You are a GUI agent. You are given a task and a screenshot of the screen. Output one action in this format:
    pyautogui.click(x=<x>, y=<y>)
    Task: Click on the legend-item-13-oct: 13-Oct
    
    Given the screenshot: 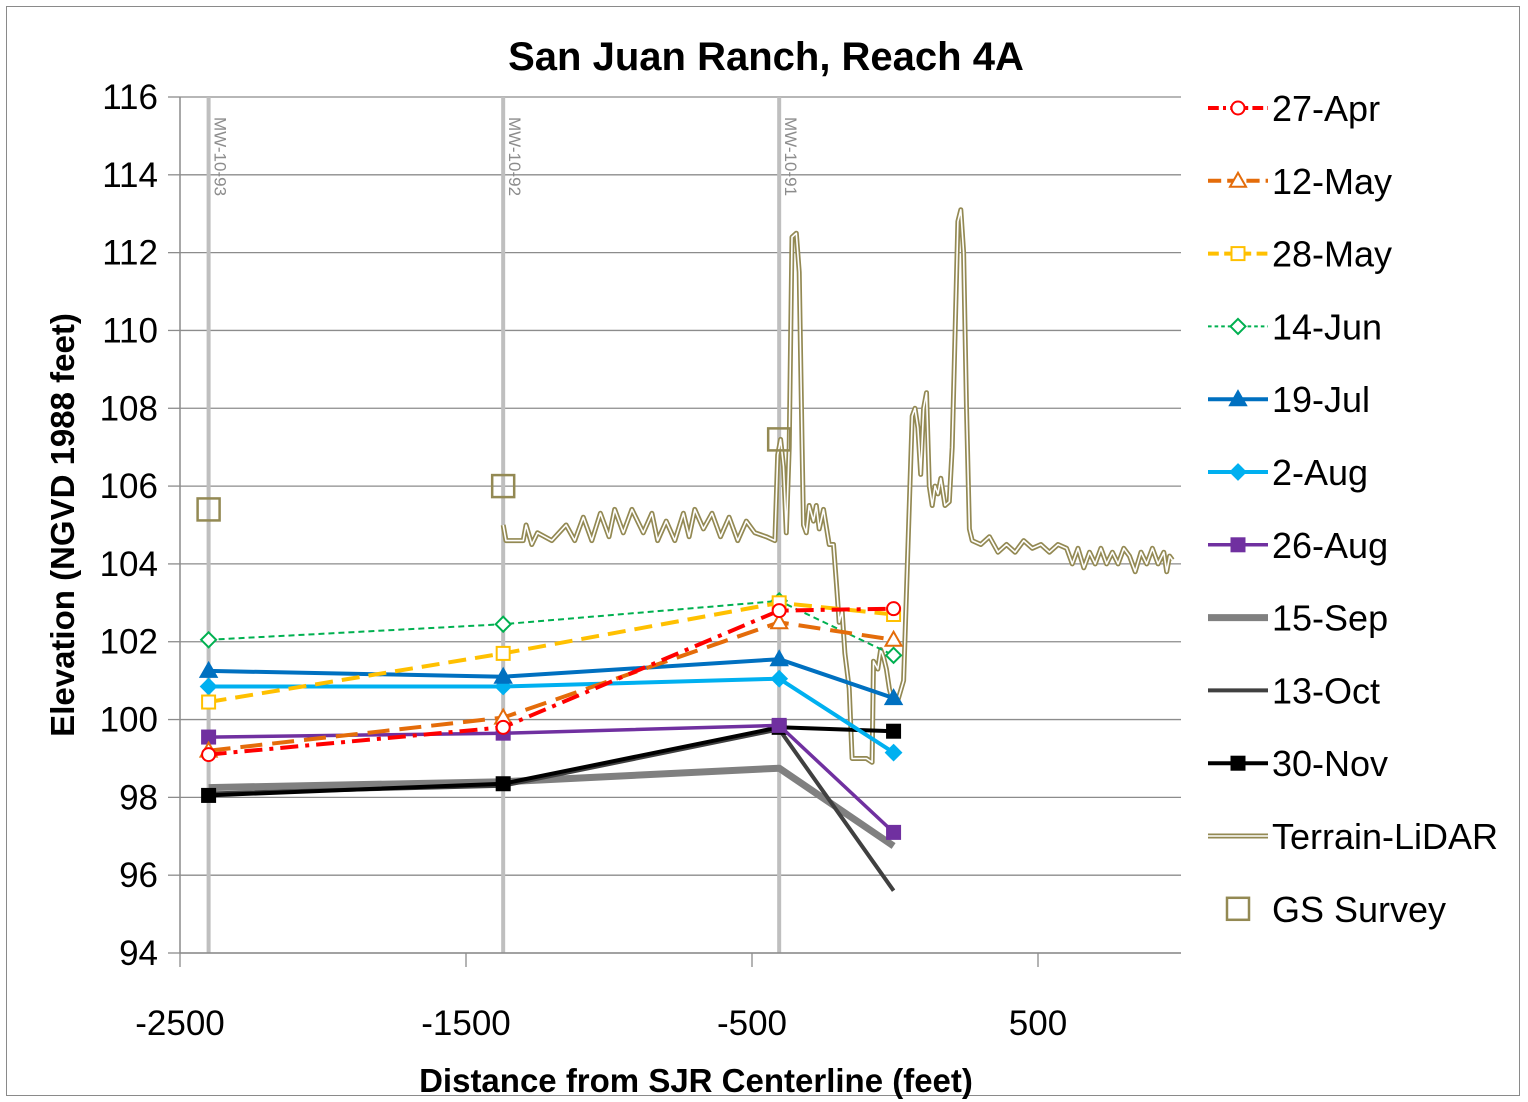 What is the action you would take?
    pyautogui.click(x=1294, y=690)
    